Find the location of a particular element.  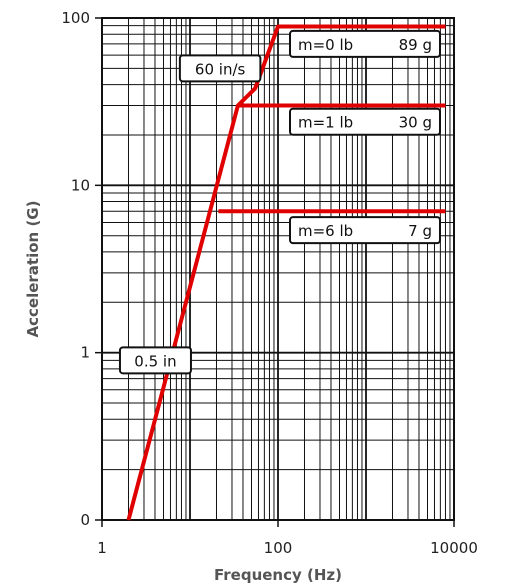

annotation-m6: m=6 lb 7 g is located at coordinates (365, 230).